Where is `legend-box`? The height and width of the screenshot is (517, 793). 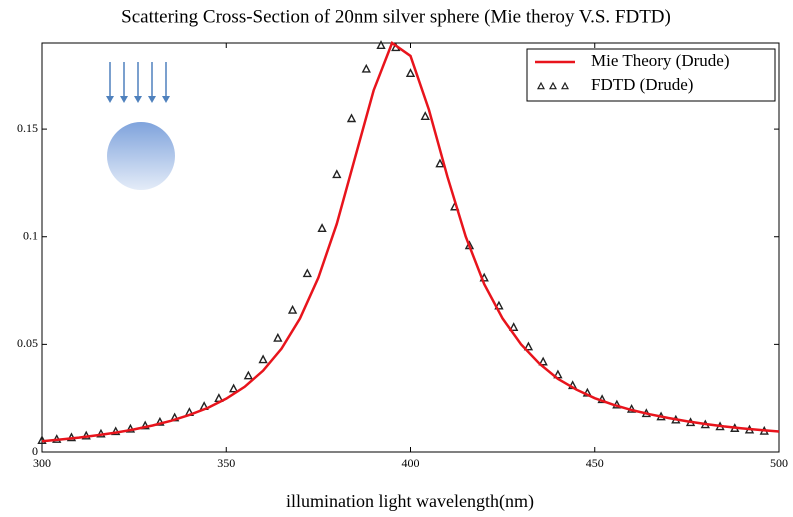 legend-box is located at coordinates (651, 75).